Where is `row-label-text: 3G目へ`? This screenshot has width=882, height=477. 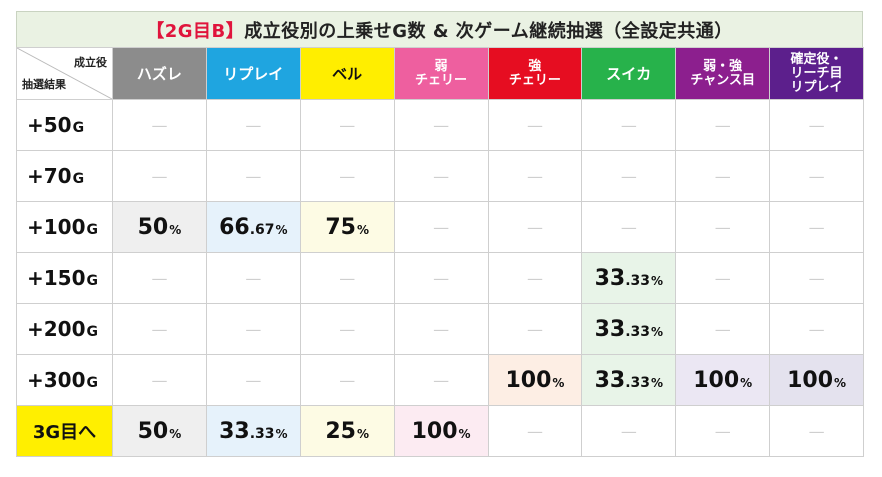 row-label-text: 3G目へ is located at coordinates (64, 432).